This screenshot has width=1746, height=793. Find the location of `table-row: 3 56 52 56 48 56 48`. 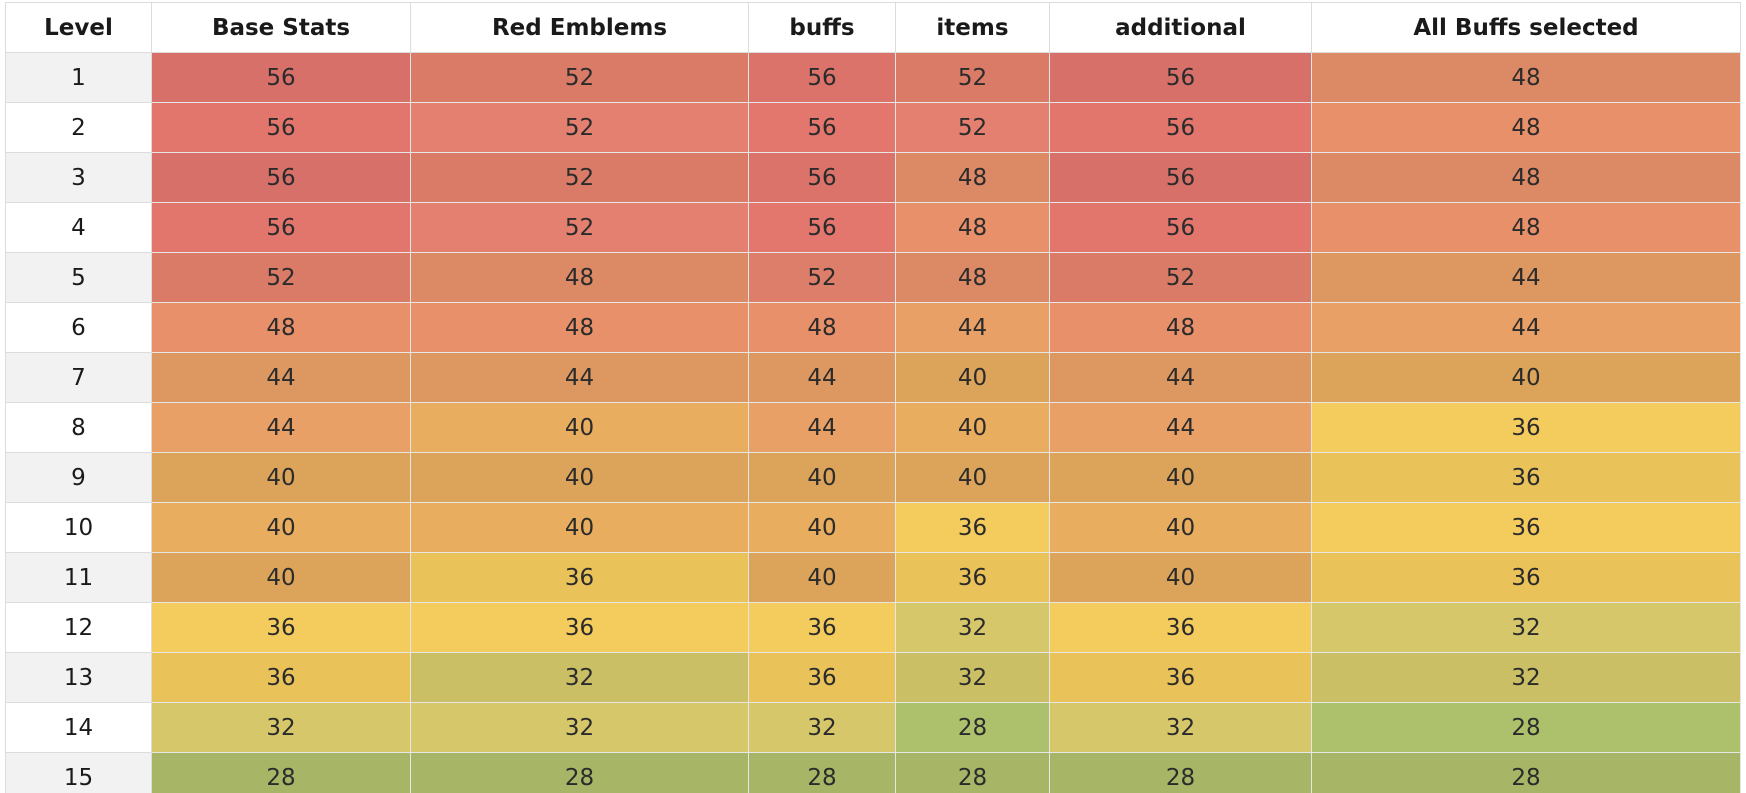

table-row: 3 56 52 56 48 56 48 is located at coordinates (873, 177).